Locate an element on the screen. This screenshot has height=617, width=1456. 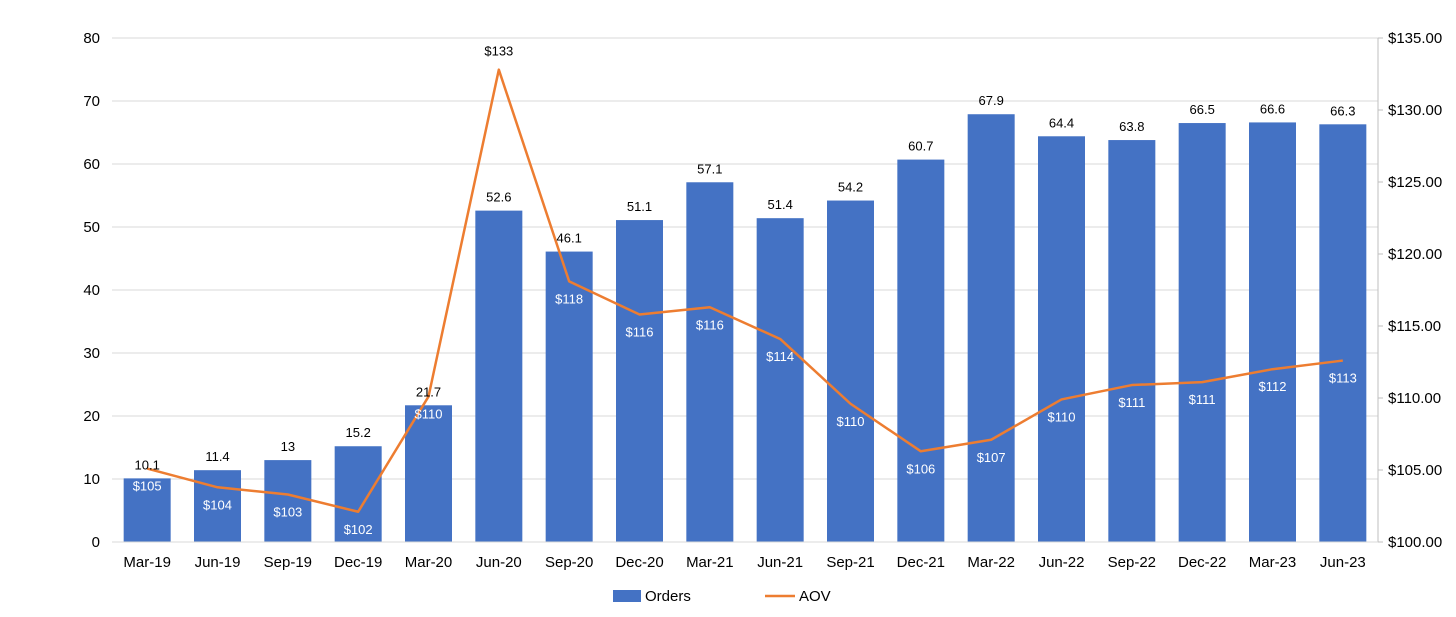
y-left-tick-label: 40 is located at coordinates (91, 290).